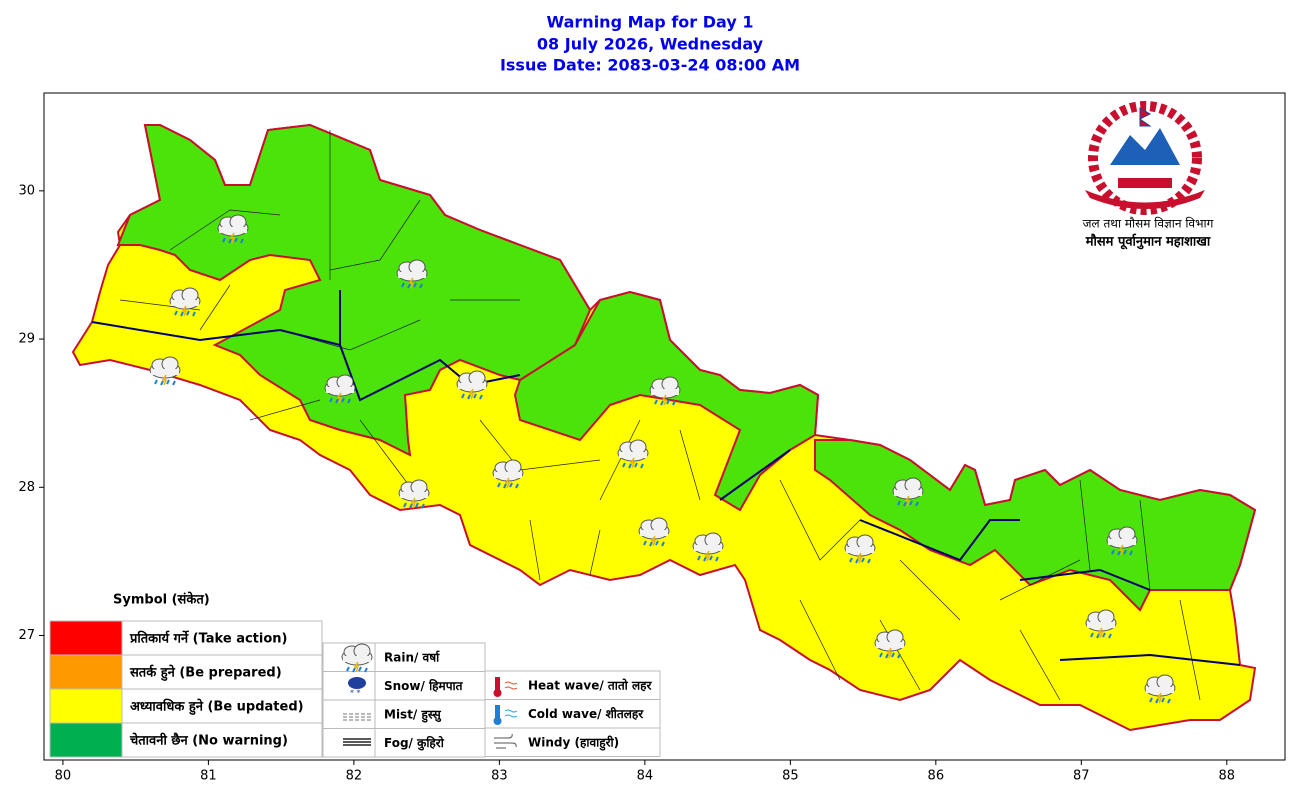 The image size is (1300, 800). I want to click on wind-symbol, so click(505, 741).